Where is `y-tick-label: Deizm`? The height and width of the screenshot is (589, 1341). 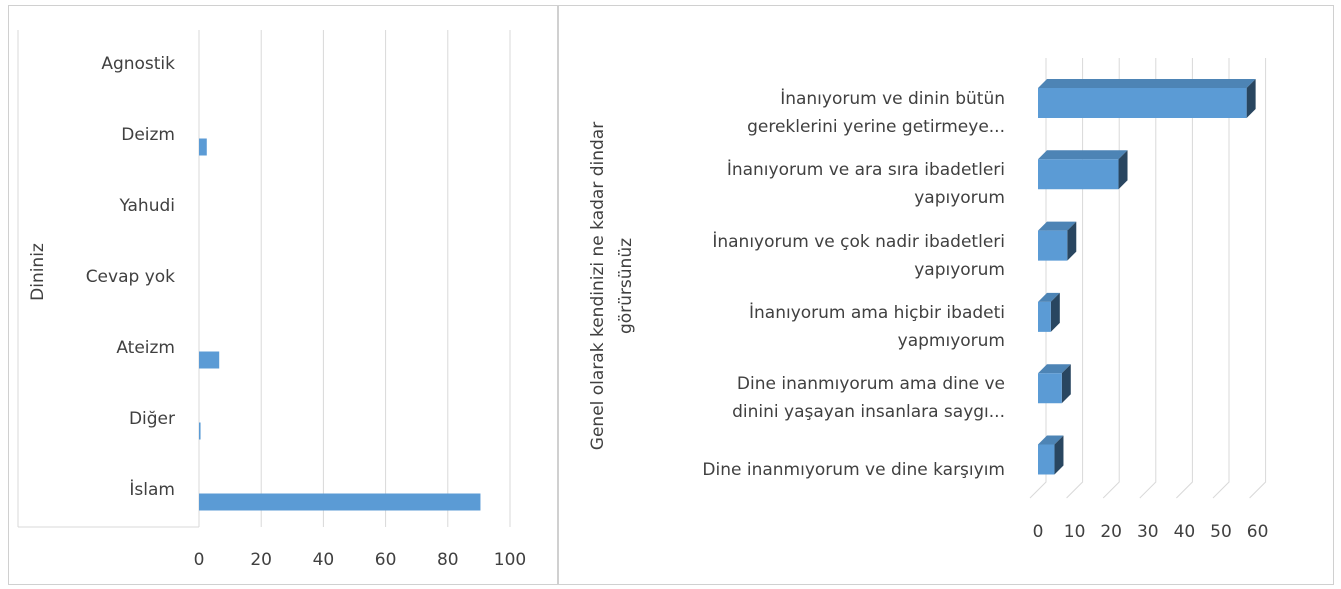
y-tick-label: Deizm is located at coordinates (148, 134).